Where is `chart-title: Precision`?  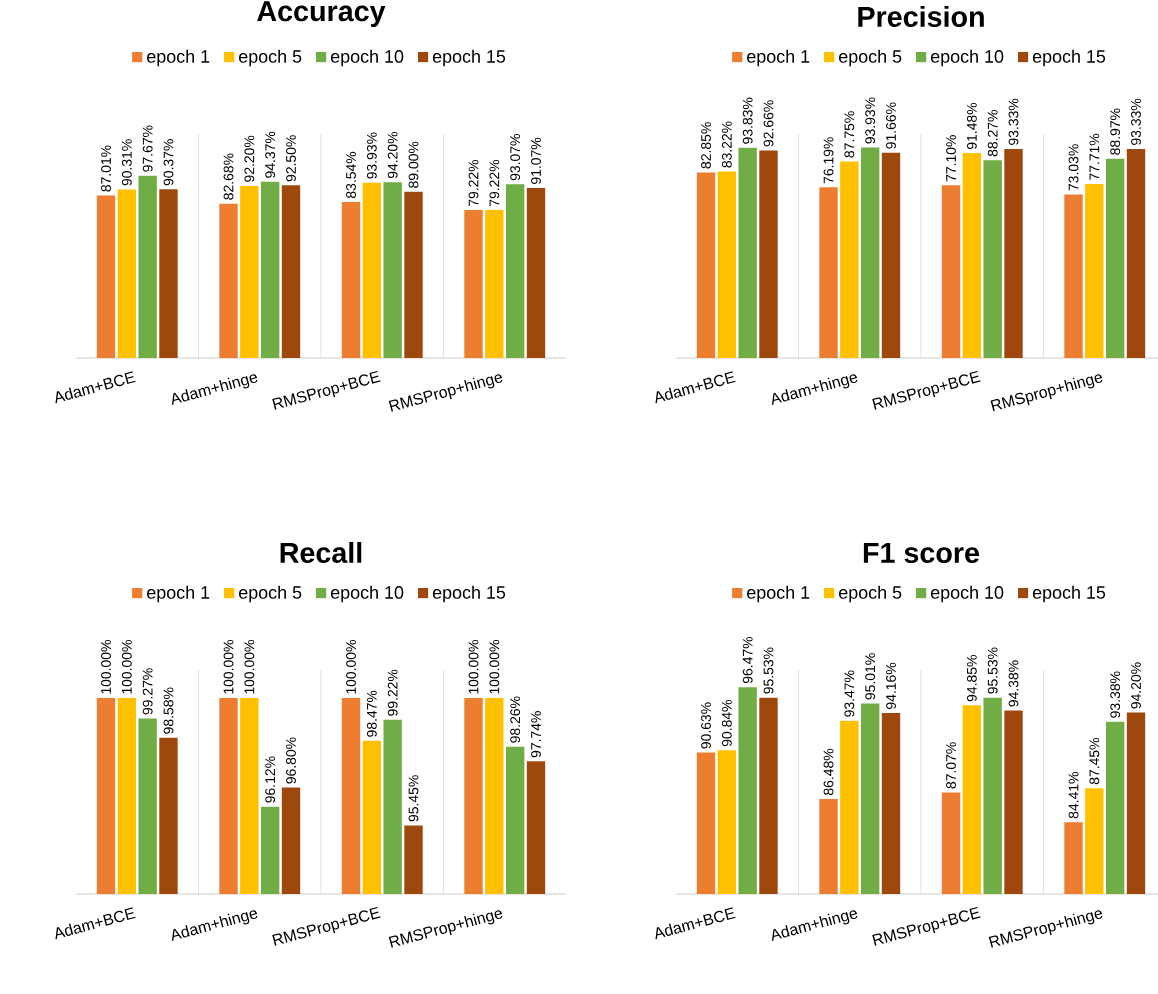
chart-title: Precision is located at coordinates (921, 16).